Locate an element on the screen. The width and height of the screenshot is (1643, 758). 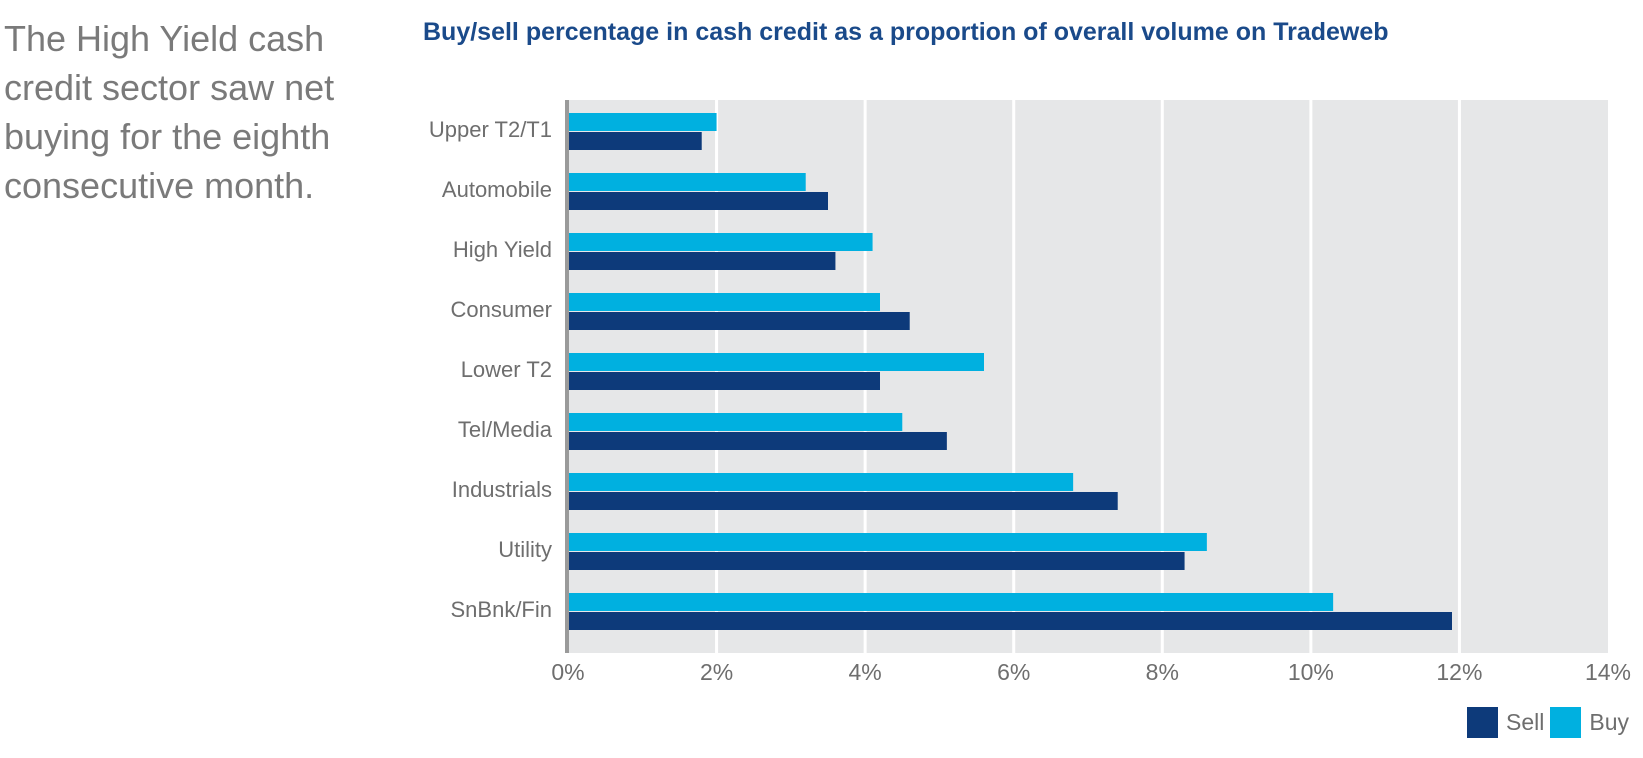
legend-item-buy: Buy is located at coordinates (1589, 722).